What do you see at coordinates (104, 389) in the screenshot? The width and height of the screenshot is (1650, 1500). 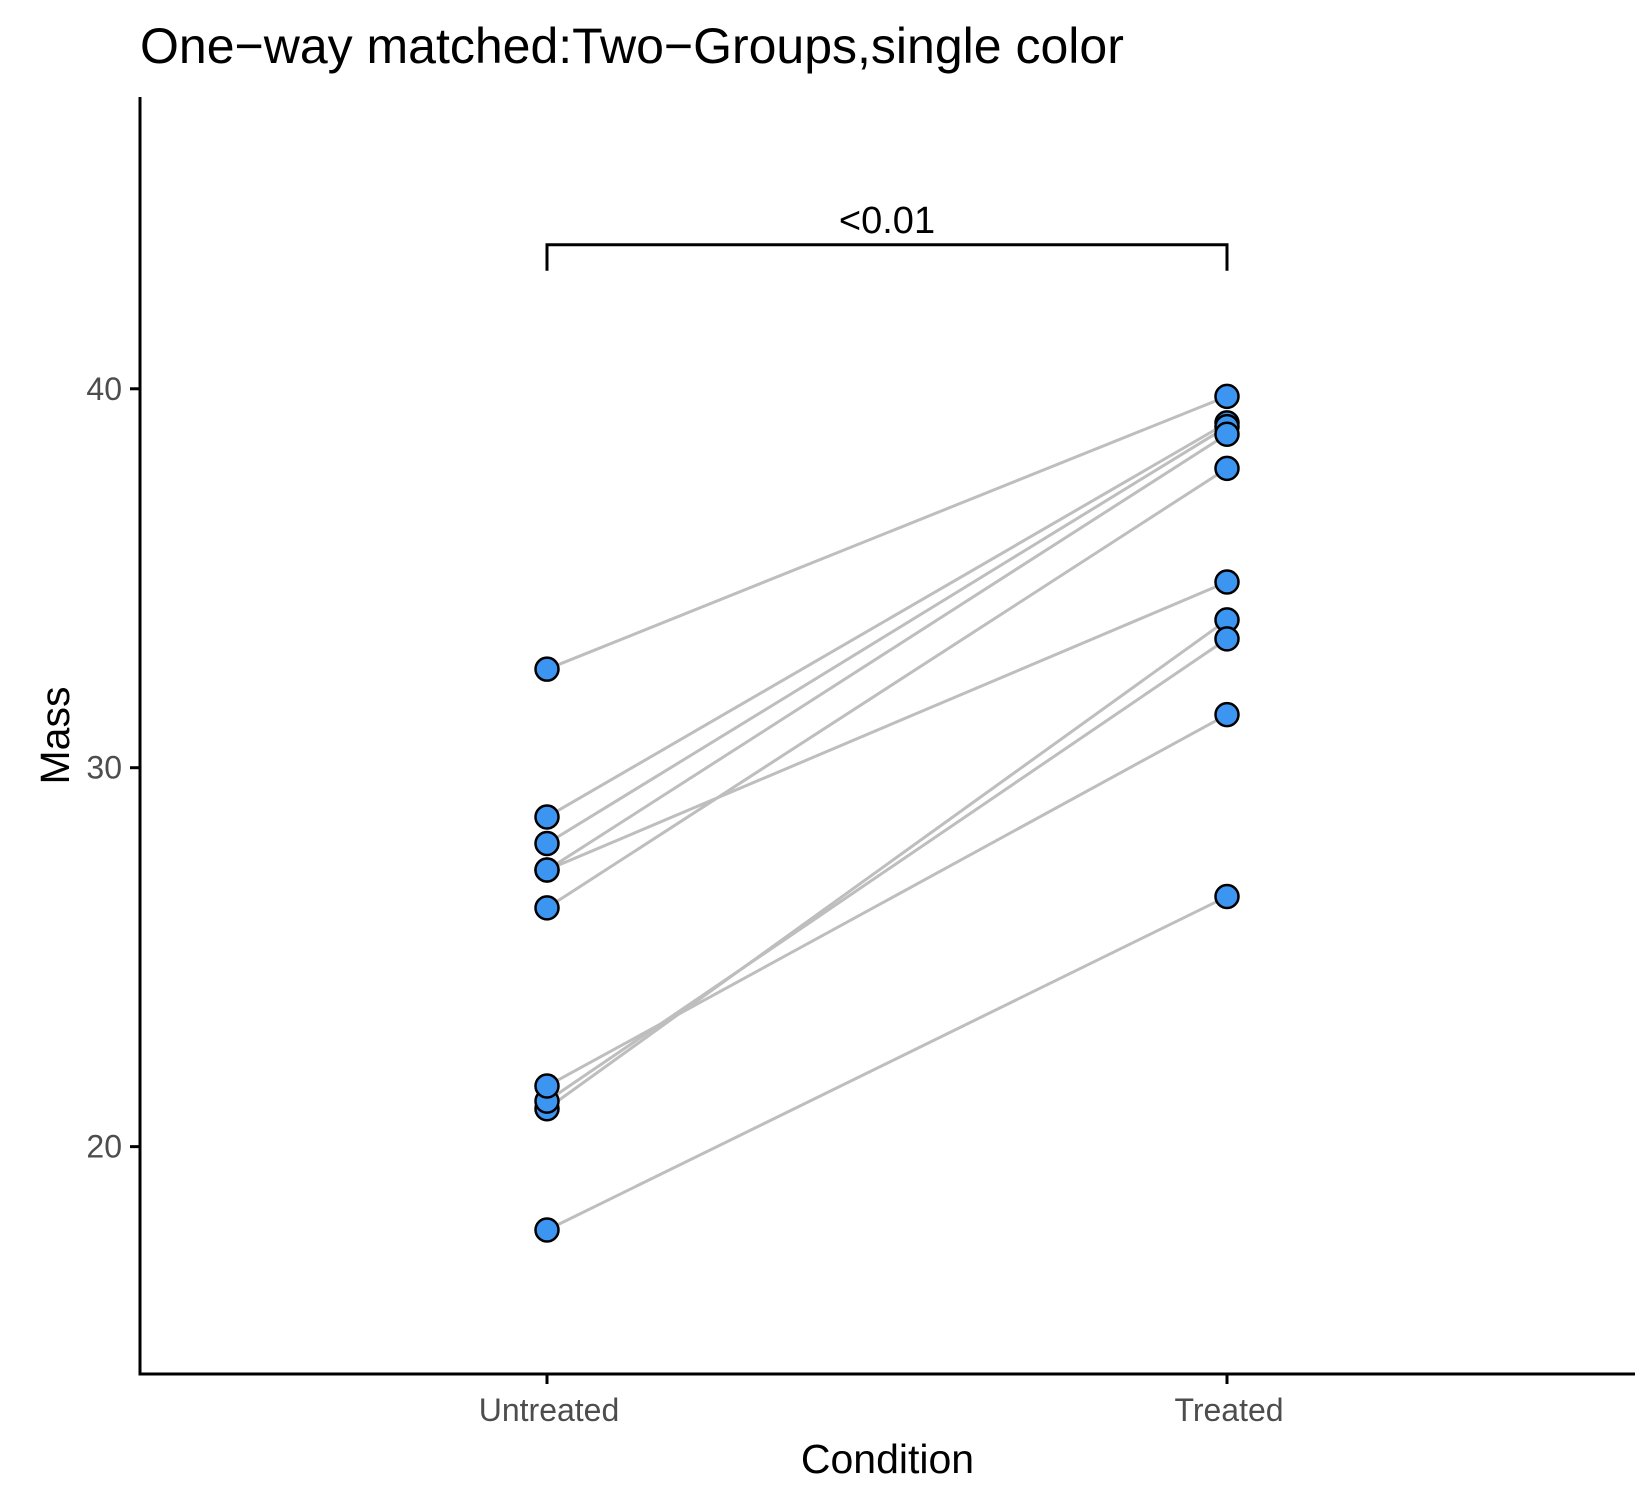 I see `y-tick-label: 40` at bounding box center [104, 389].